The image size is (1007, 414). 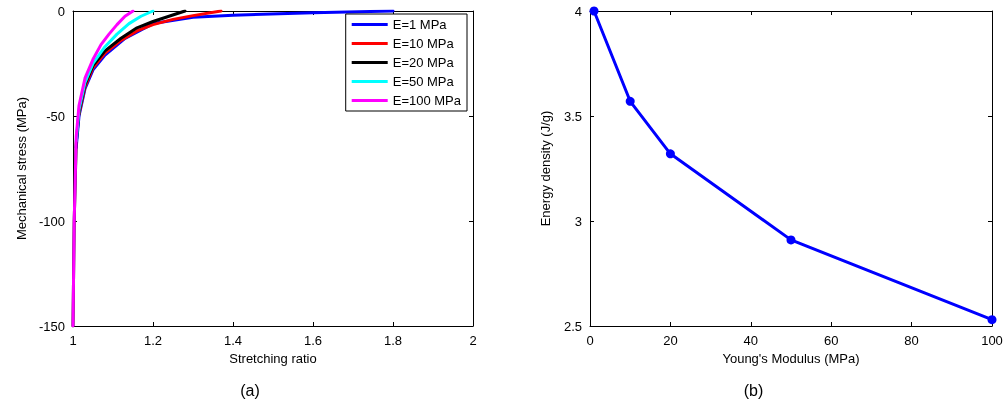 What do you see at coordinates (791, 358) in the screenshot?
I see `x-axis-title: Young's Modulus (MPa)` at bounding box center [791, 358].